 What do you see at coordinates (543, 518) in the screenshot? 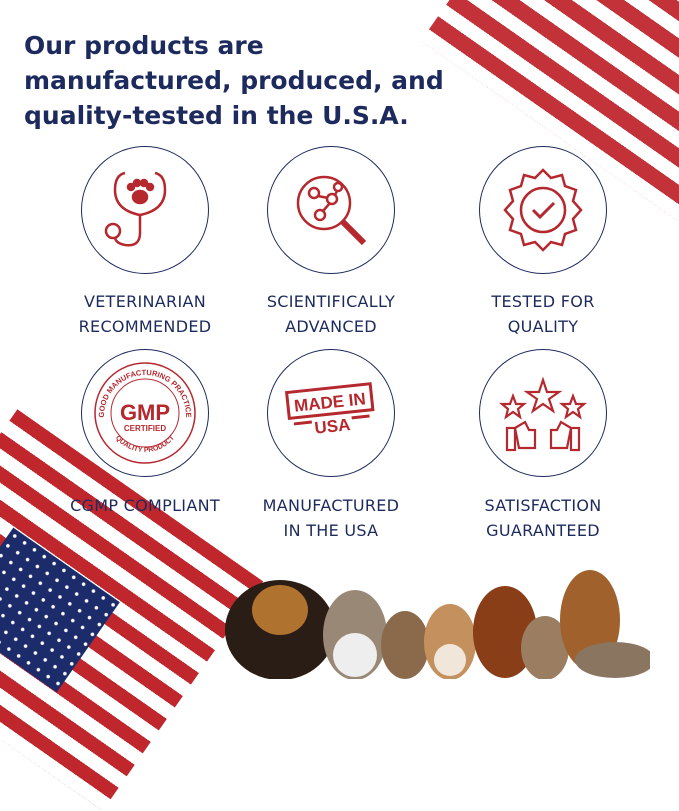
I see `feature-label-satisfaction: SATISFACTION GUARANTEED` at bounding box center [543, 518].